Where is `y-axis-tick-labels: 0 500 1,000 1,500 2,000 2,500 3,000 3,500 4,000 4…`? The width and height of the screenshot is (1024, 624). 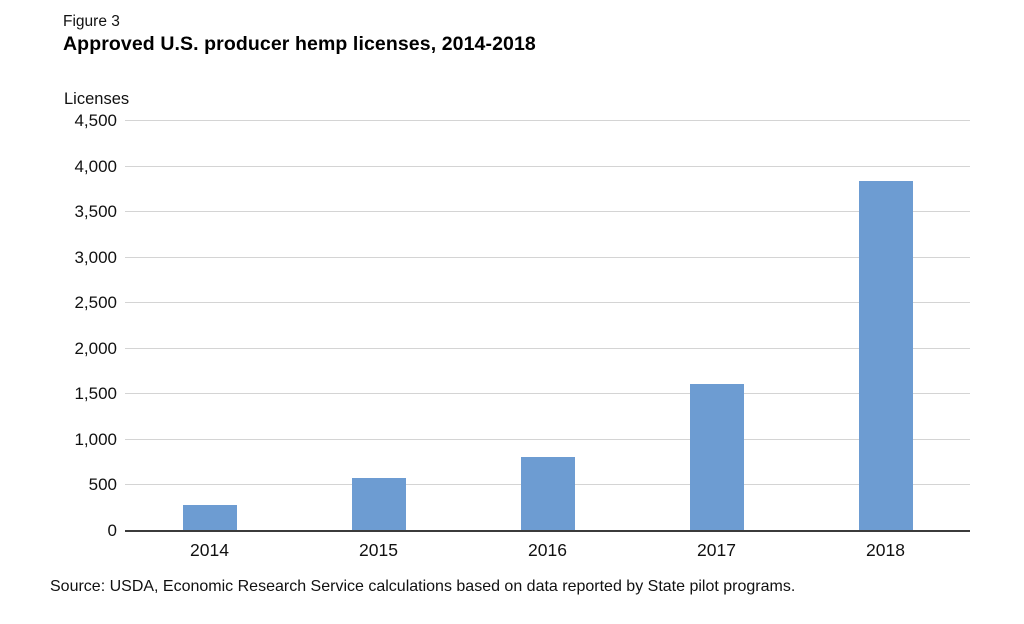
y-axis-tick-labels: 0 500 1,000 1,500 2,000 2,500 3,000 3,500 4,000 4… is located at coordinates (58, 325).